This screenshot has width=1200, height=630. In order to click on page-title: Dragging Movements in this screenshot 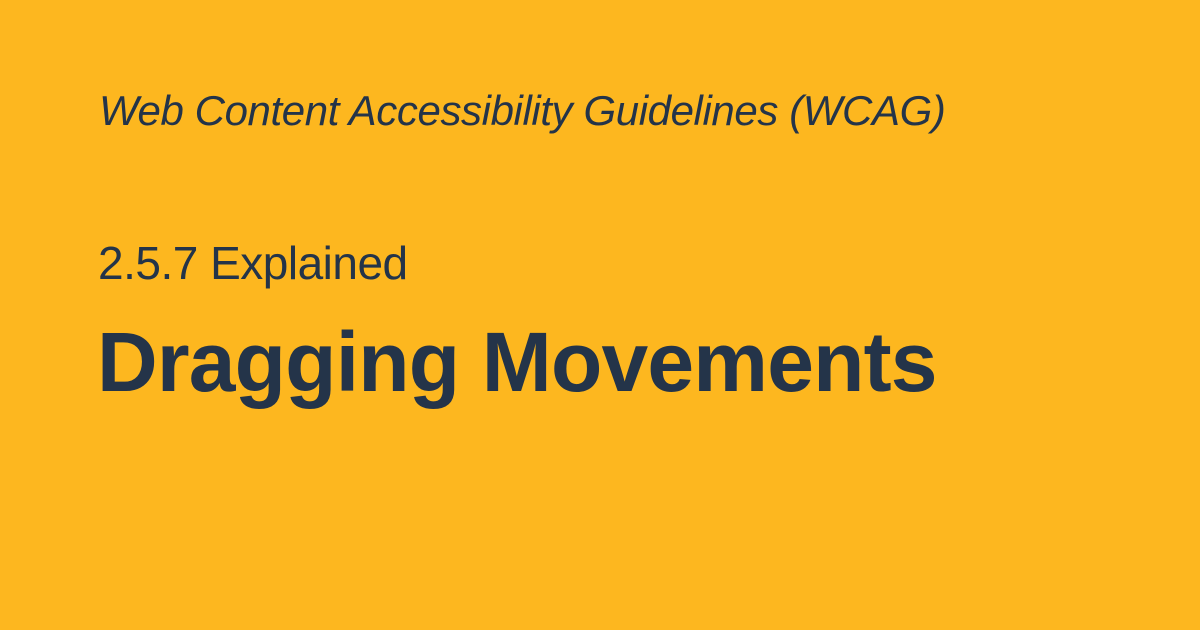, I will do `click(517, 362)`.